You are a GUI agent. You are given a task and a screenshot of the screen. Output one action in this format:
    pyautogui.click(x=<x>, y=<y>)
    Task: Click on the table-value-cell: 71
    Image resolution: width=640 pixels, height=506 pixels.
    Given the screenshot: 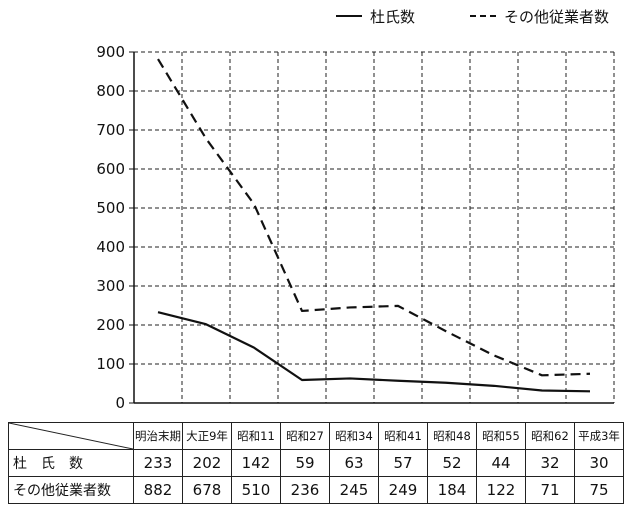 What is the action you would take?
    pyautogui.click(x=550, y=490)
    